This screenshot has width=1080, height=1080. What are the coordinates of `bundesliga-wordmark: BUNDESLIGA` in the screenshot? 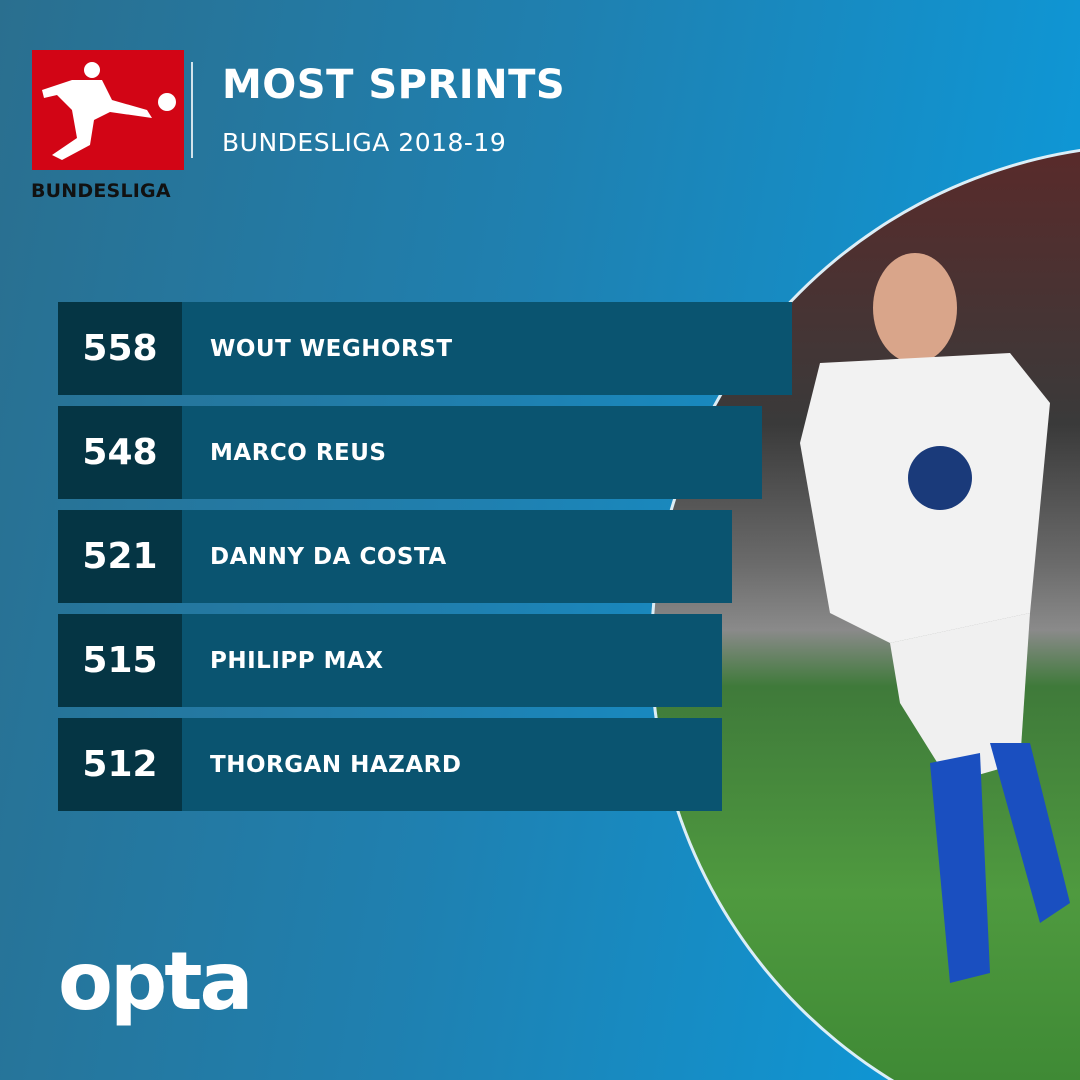 It's located at (101, 191).